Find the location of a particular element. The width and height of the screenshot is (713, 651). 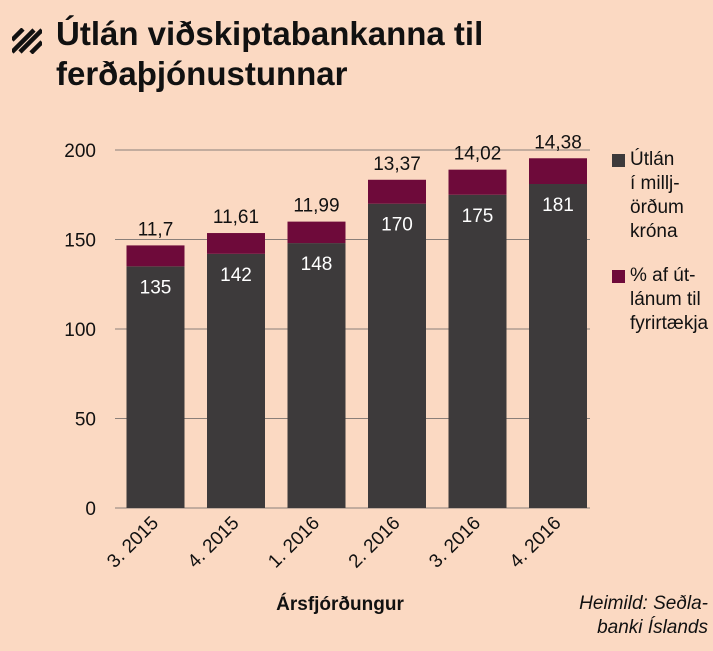

y-tick-label-200: 200 is located at coordinates (80, 151).